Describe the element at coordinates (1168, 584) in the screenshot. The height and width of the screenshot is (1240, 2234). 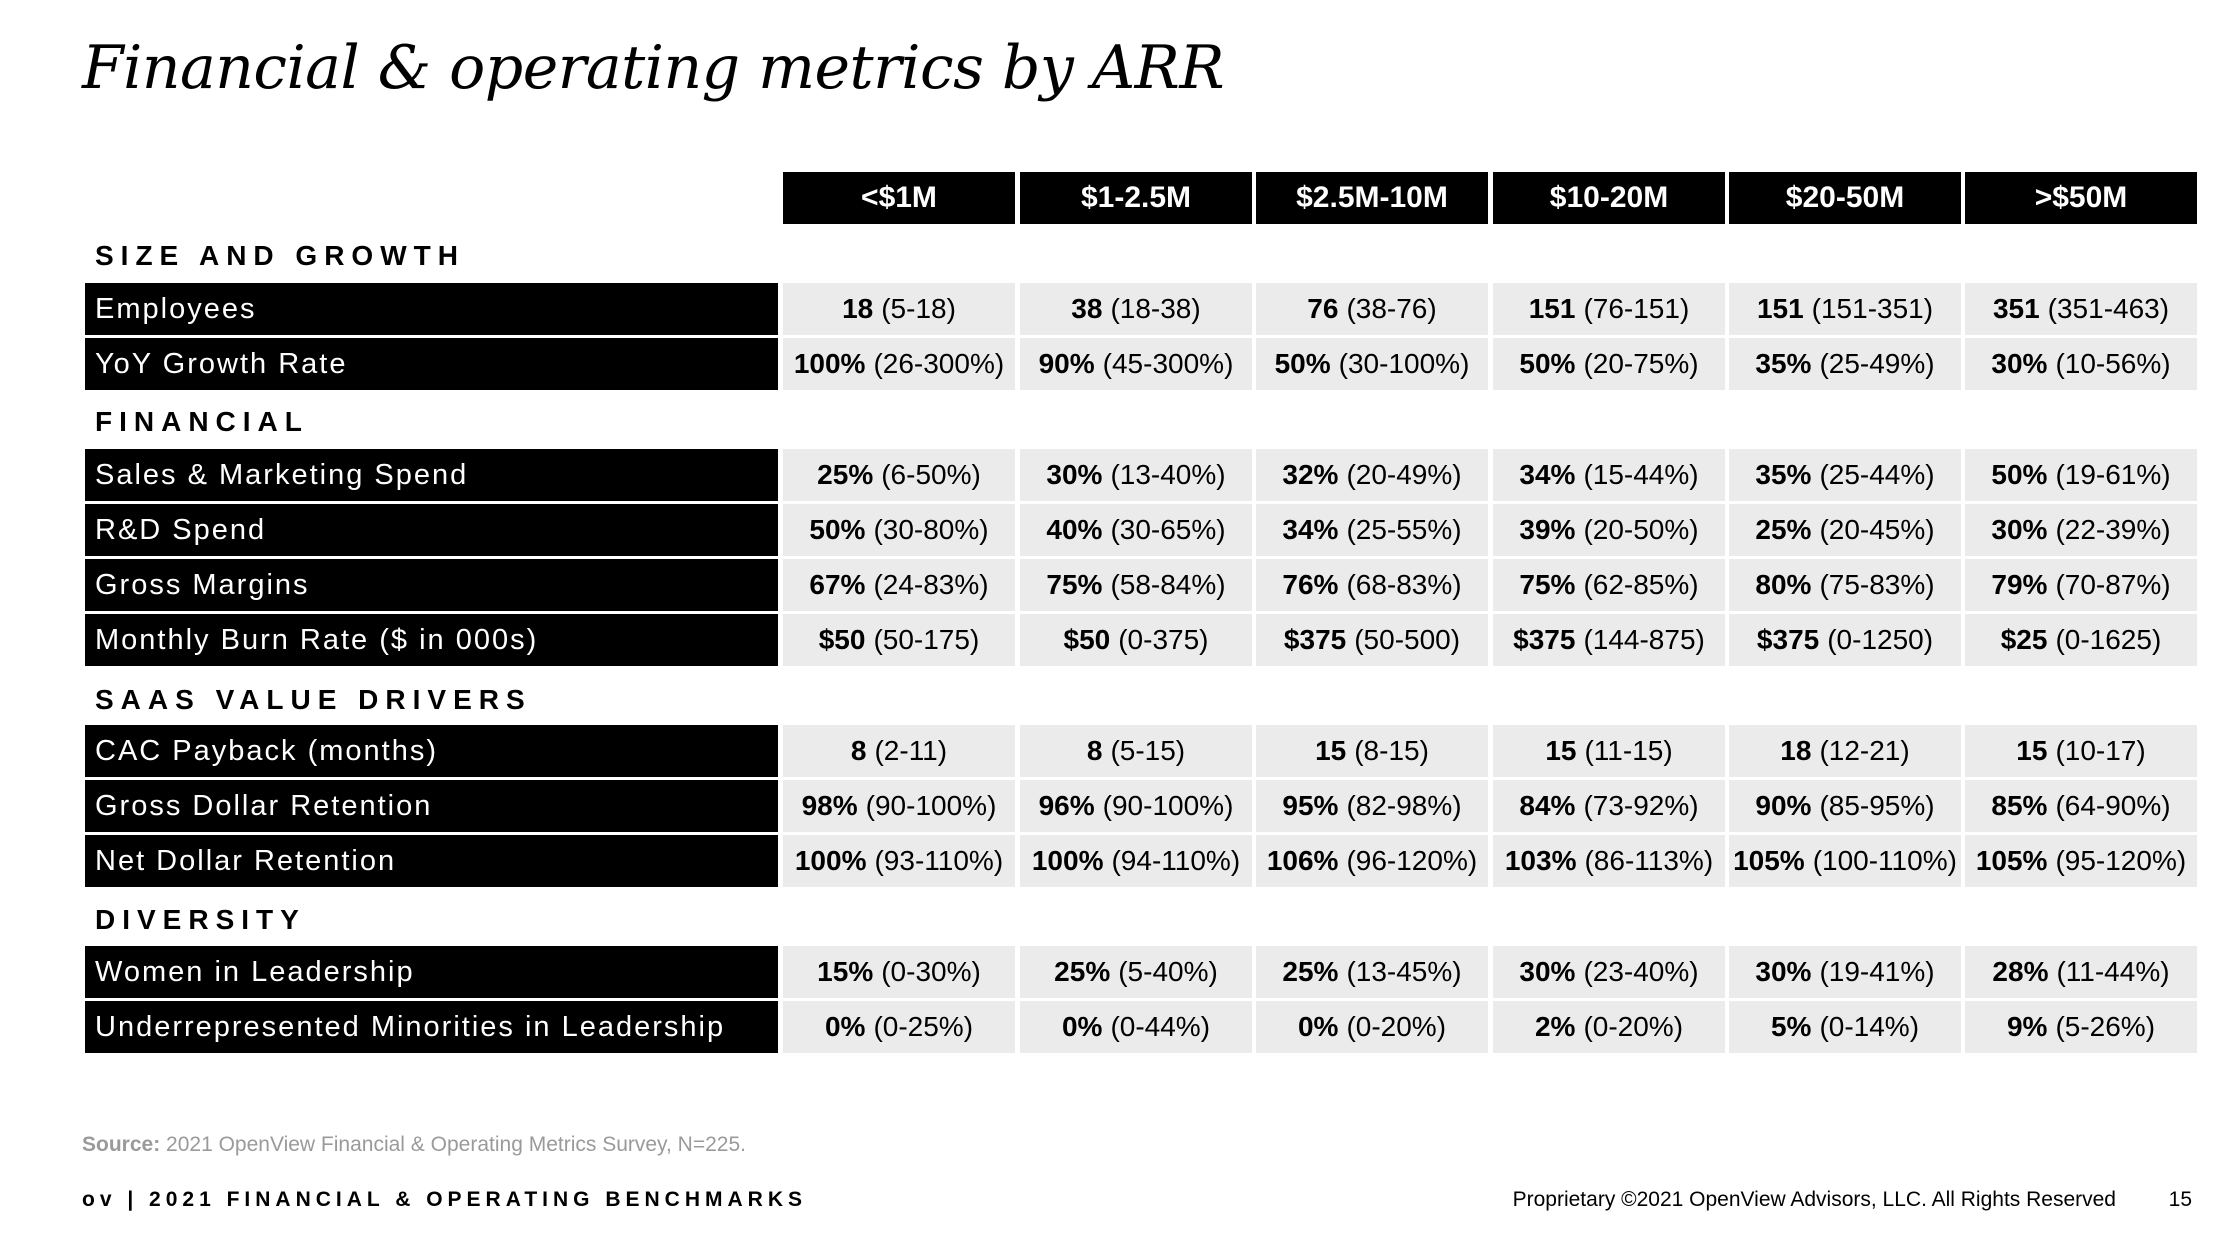
I see `cell-range: (58-84%)` at that location.